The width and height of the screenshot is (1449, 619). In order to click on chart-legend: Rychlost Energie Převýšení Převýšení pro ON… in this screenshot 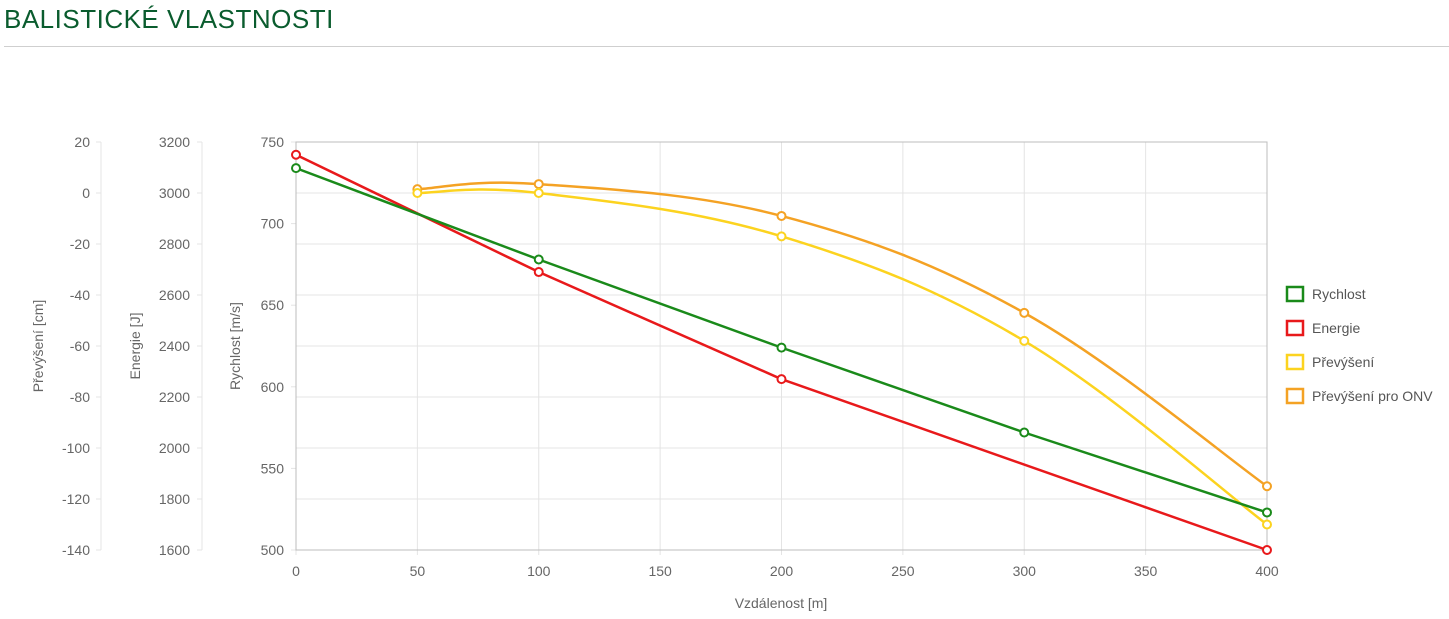, I will do `click(1359, 345)`.